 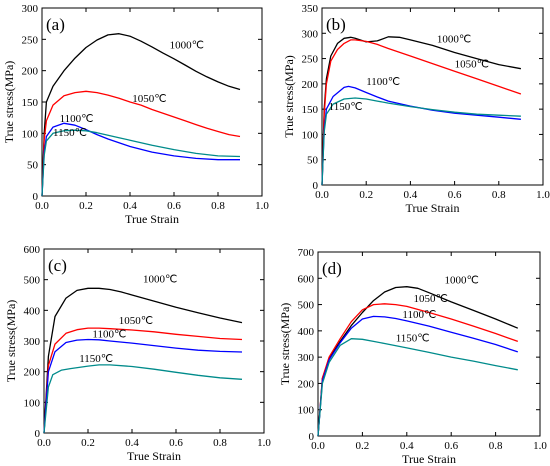 What do you see at coordinates (310, 9) in the screenshot?
I see `y-tick-label: 350` at bounding box center [310, 9].